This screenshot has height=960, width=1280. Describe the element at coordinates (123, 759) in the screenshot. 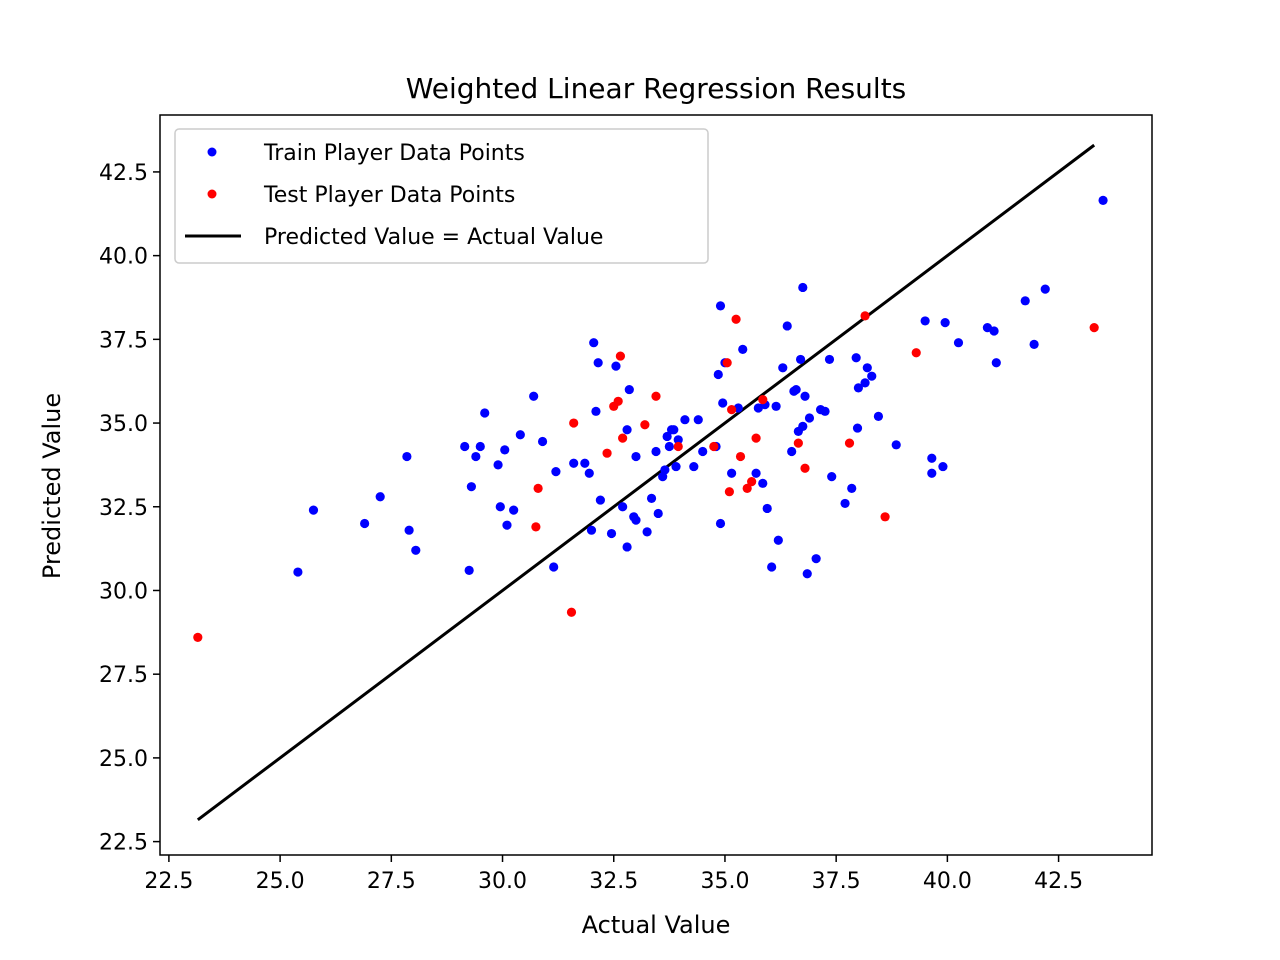

I see `y-tick-label: 25.0` at that location.